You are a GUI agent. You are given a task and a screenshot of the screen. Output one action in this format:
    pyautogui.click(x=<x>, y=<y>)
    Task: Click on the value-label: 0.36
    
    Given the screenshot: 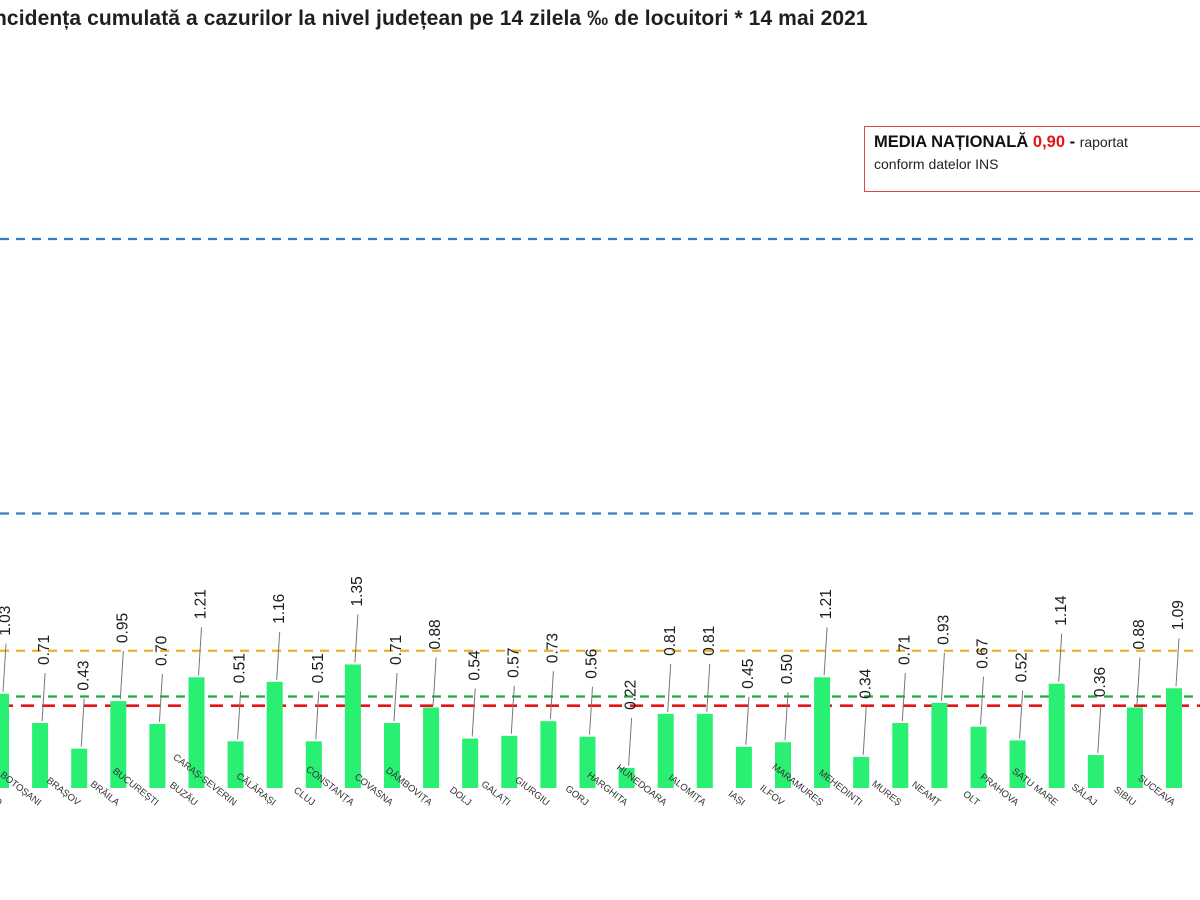 What is the action you would take?
    pyautogui.click(x=1100, y=682)
    